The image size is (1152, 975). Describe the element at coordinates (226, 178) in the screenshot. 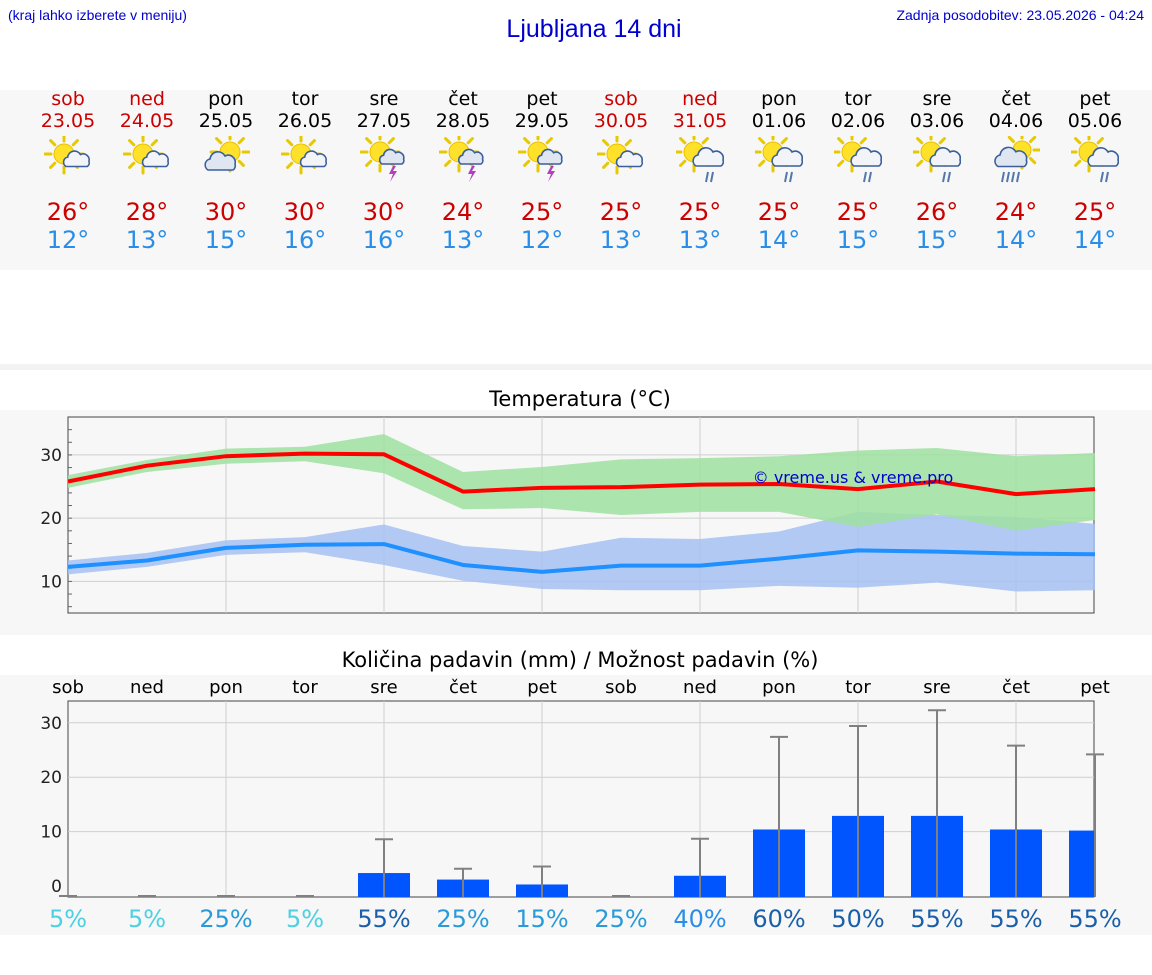

I see `day-column: pon 25.05 30° 15°` at that location.